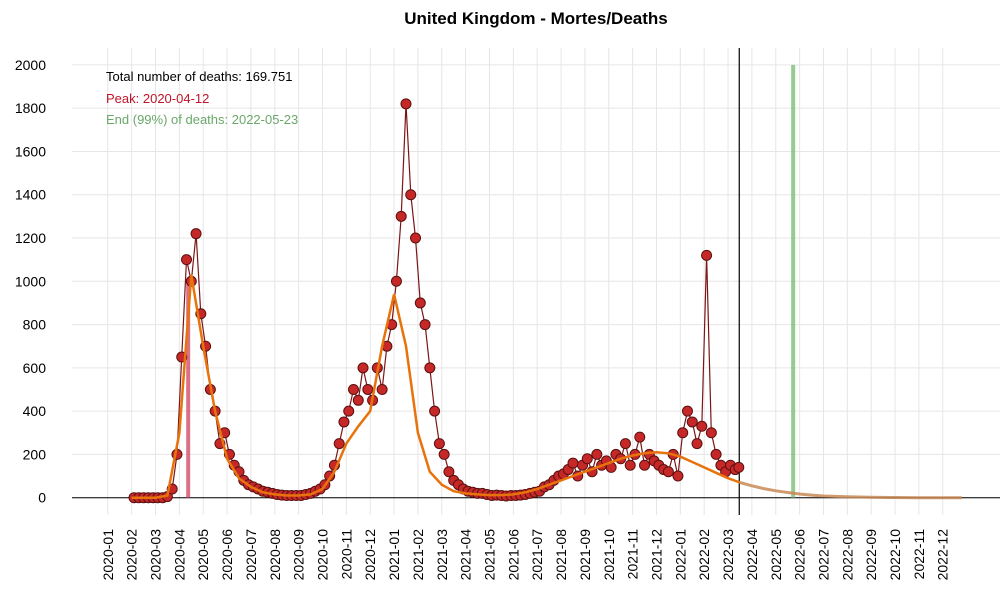  I want to click on x-tick-label: 2022-11, so click(919, 554).